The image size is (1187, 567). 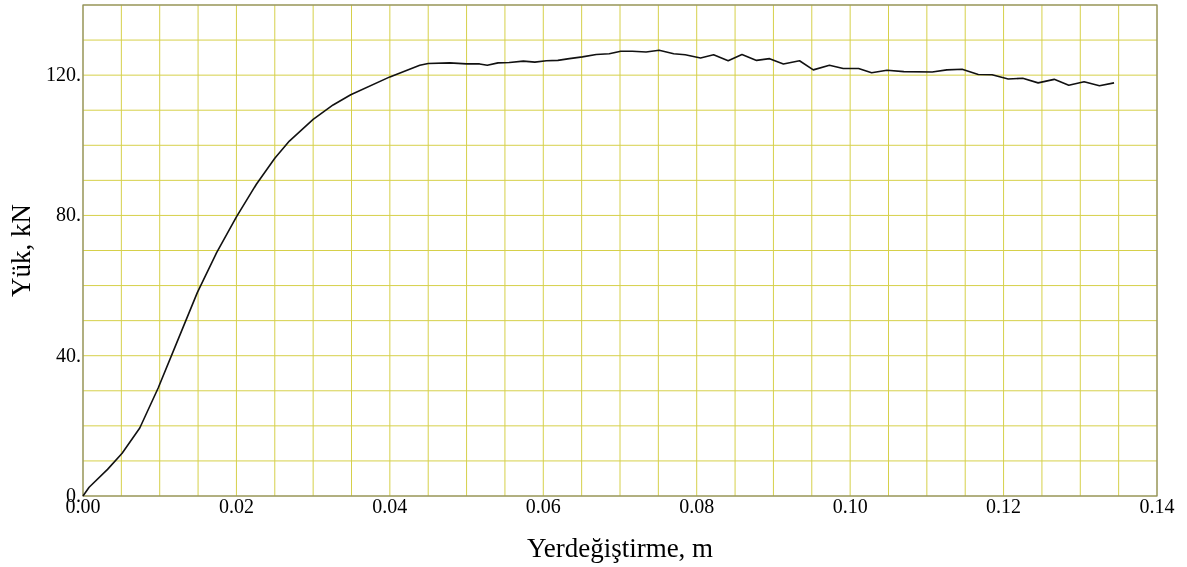 What do you see at coordinates (68, 354) in the screenshot?
I see `y-tick-label: 40.` at bounding box center [68, 354].